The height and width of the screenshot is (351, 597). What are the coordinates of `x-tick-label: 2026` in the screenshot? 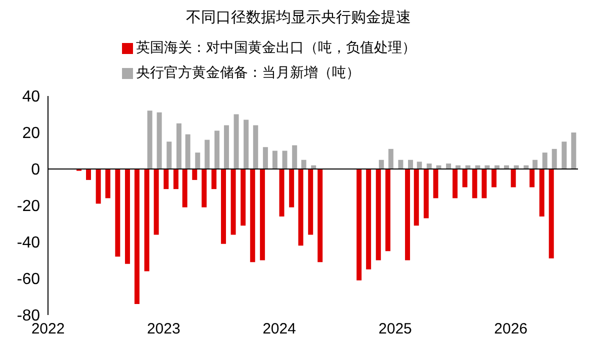 It's located at (511, 329).